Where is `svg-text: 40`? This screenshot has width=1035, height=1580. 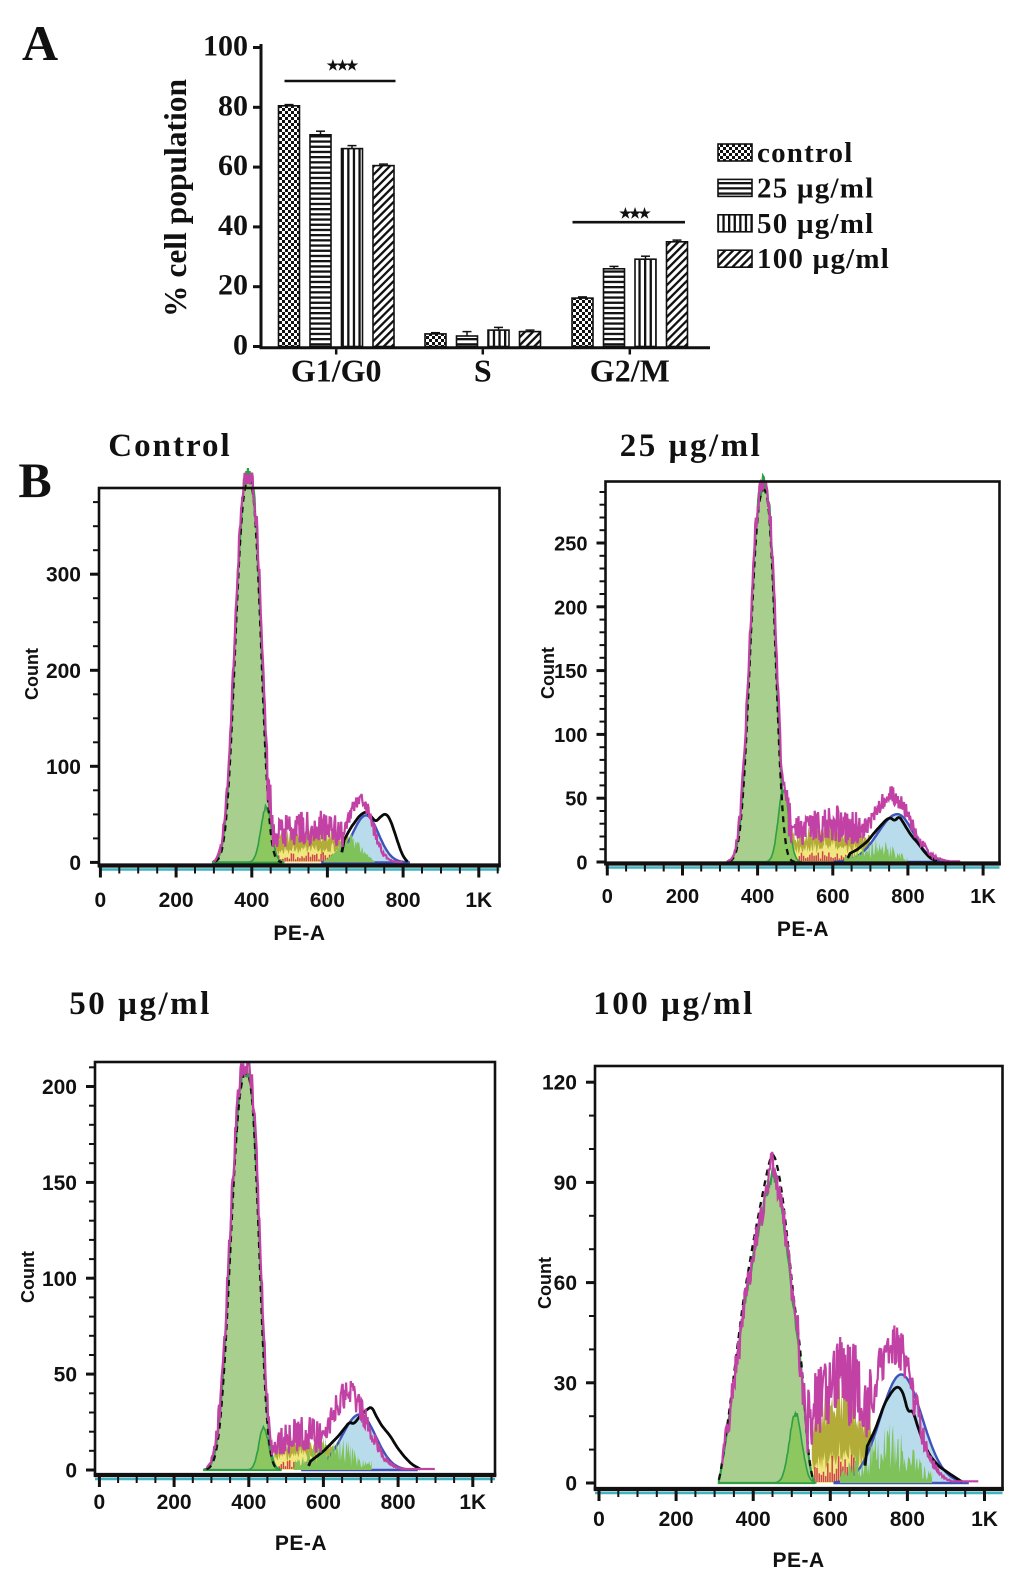 svg-text: 40 is located at coordinates (233, 225).